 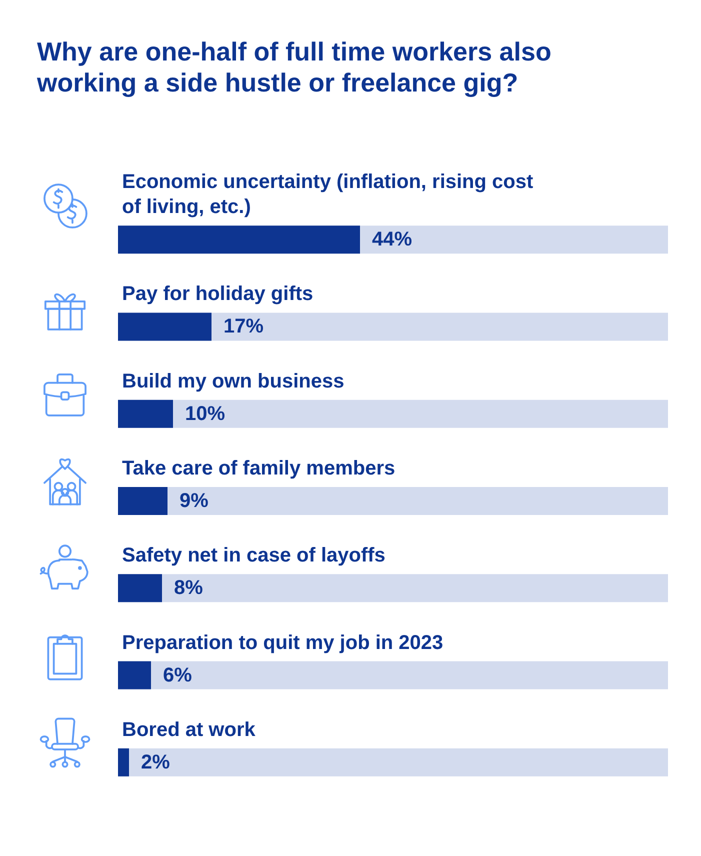 I want to click on data-label: 2%, so click(x=155, y=762).